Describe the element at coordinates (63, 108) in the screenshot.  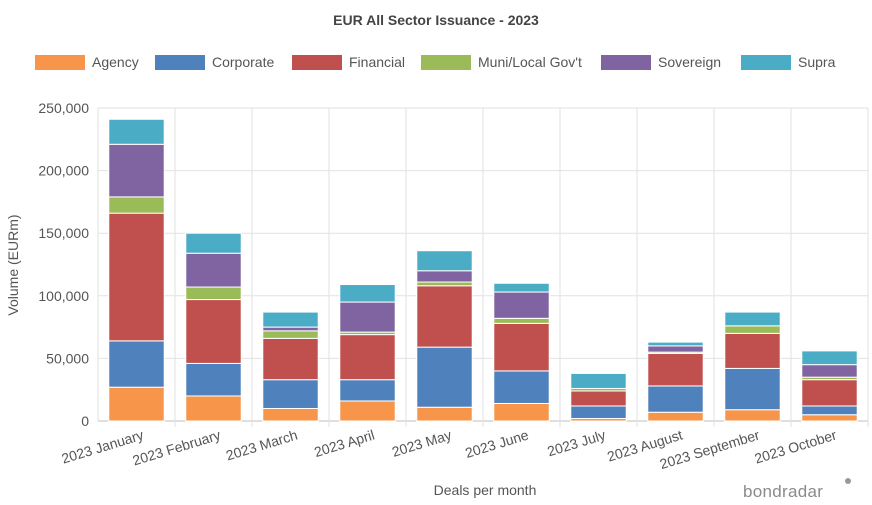
I see `y-tick-label: 250,000` at that location.